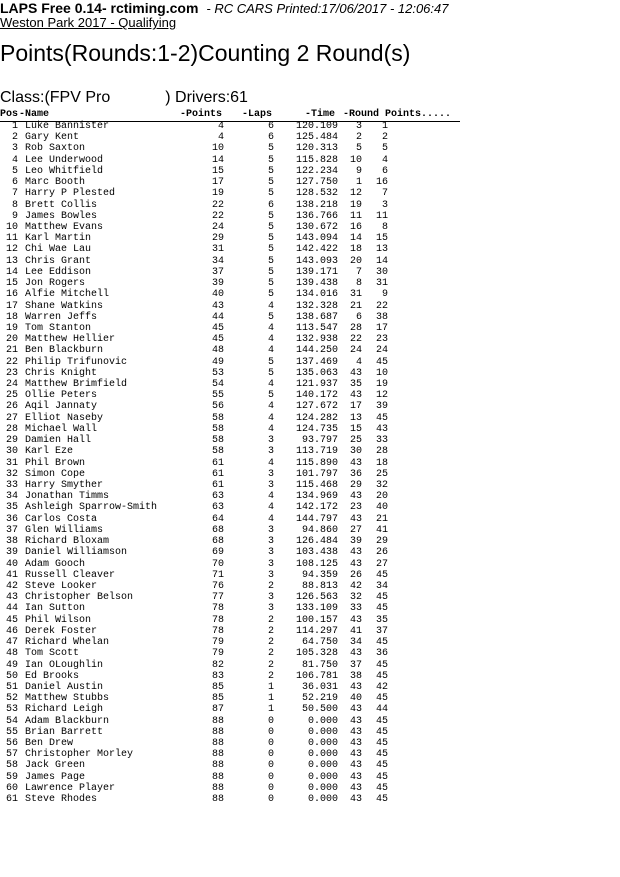 Image resolution: width=620 pixels, height=877 pixels. Describe the element at coordinates (381, 654) in the screenshot. I see `row-round-points: 36` at that location.